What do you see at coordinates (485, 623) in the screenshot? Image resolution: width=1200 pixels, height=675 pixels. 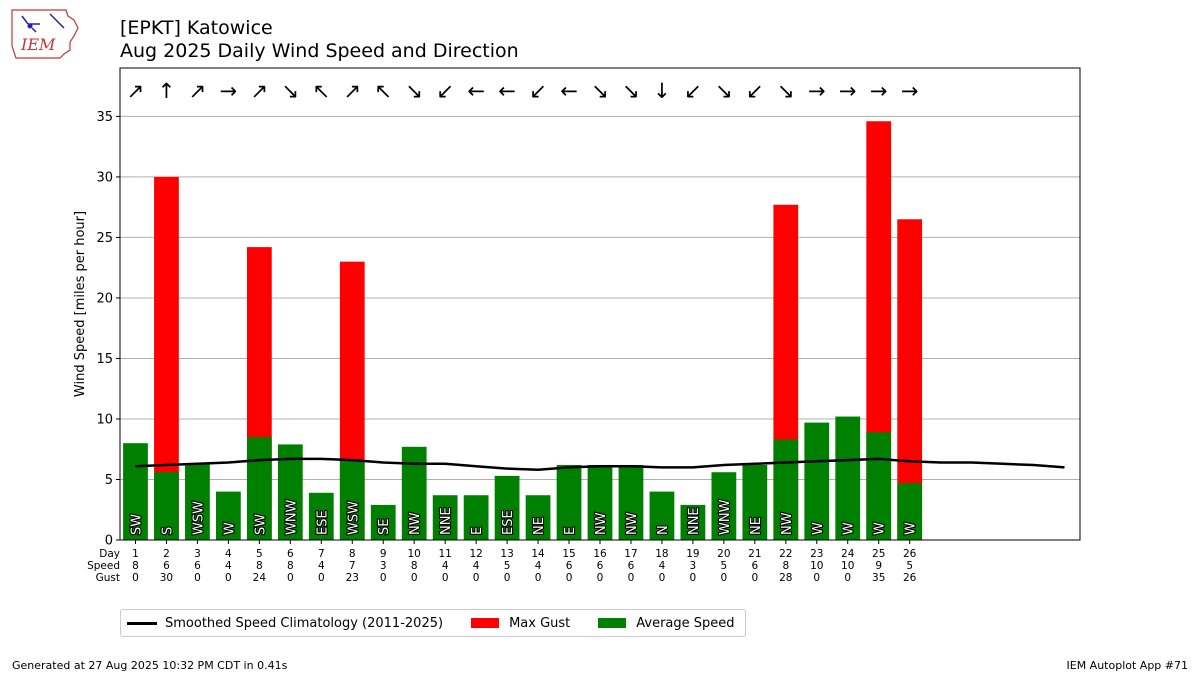 I see `legend-swatch-max-gust` at bounding box center [485, 623].